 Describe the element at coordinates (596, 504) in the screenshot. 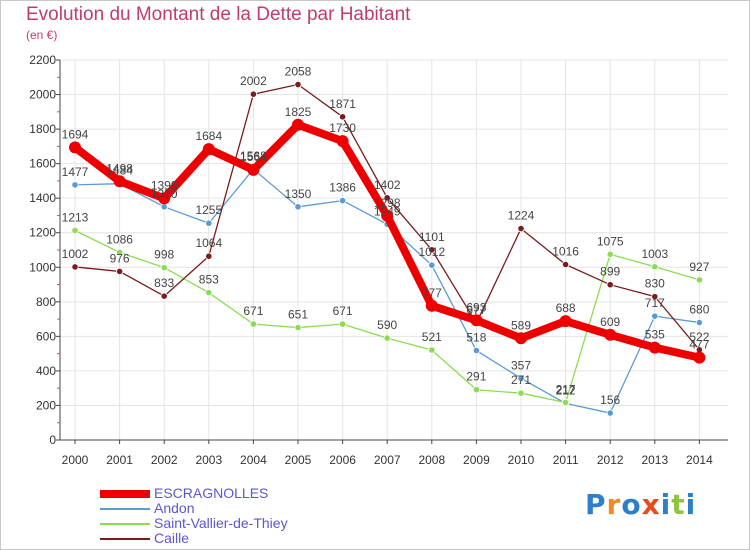

I see `logo-letter: P` at that location.